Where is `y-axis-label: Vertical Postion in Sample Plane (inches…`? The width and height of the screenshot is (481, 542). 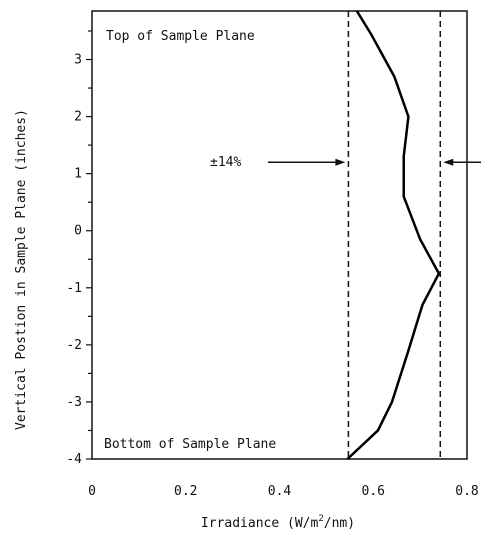 y-axis-label: Vertical Postion in Sample Plane (inches… is located at coordinates (21, 269).